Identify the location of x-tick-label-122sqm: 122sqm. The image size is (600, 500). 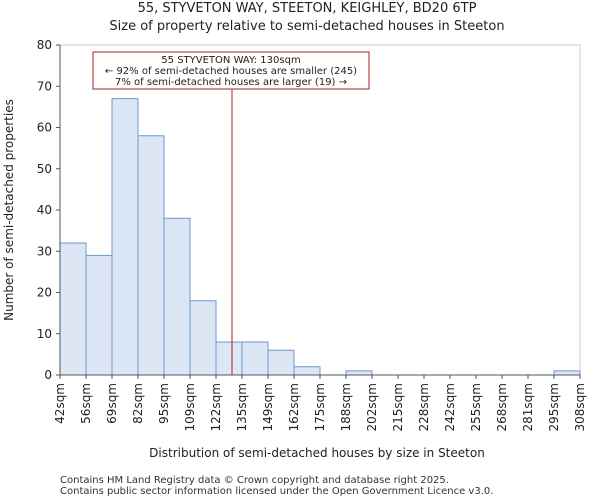
(216, 407).